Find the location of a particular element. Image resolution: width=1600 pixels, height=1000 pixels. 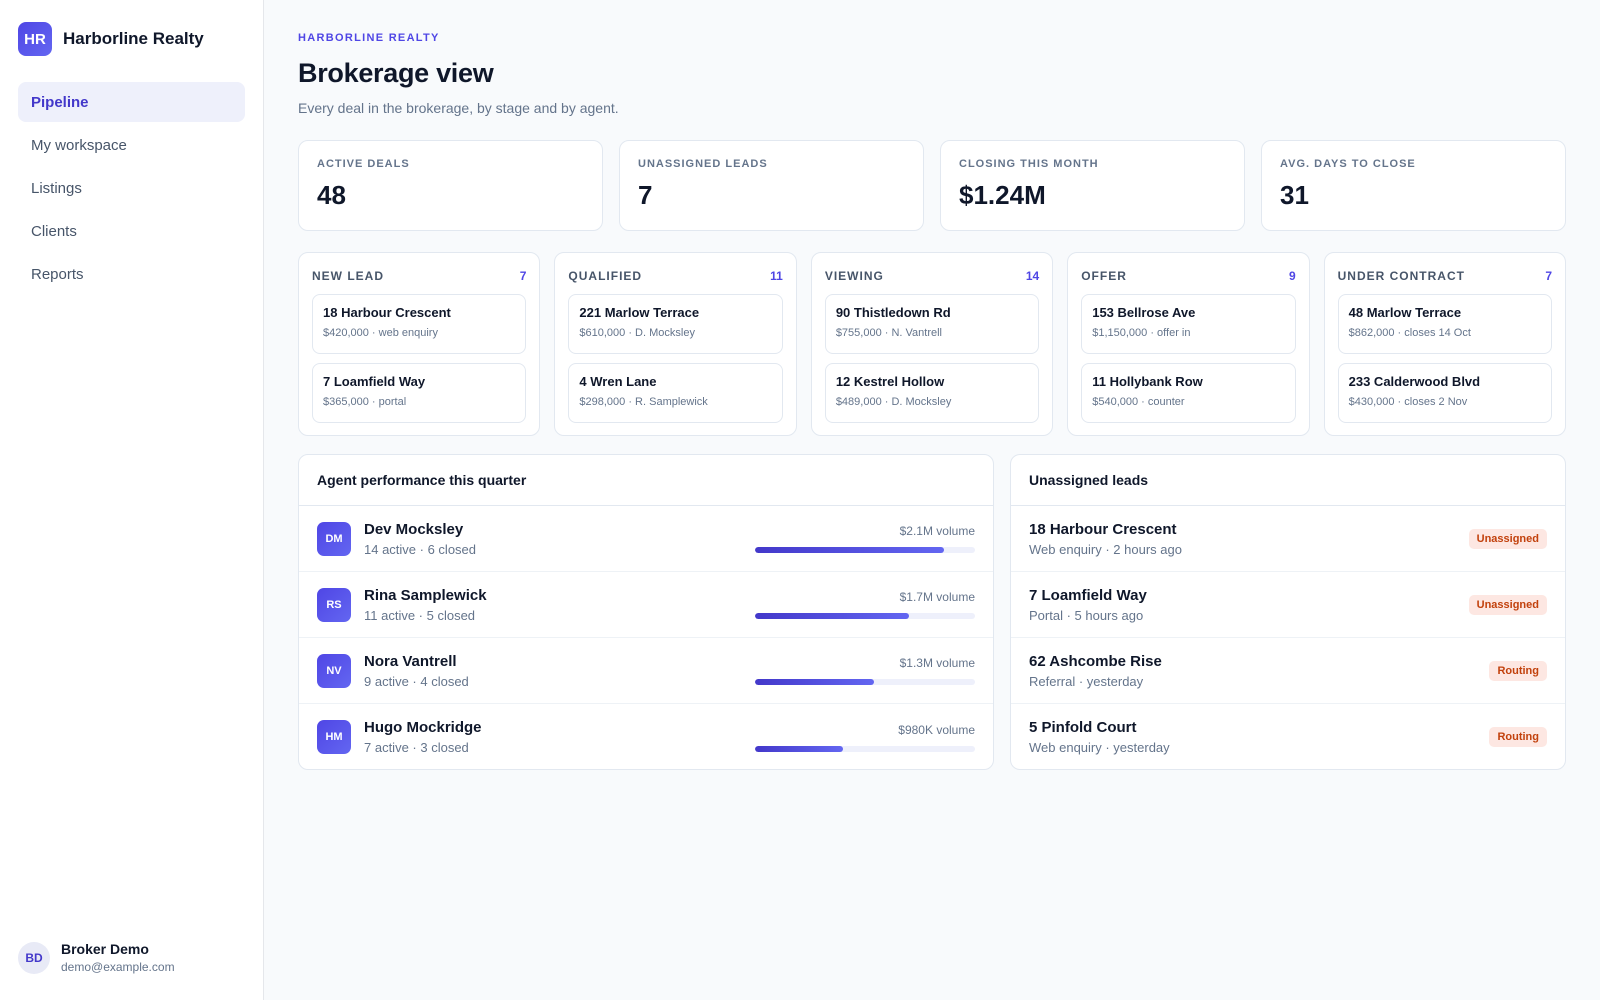

agent-name: Dev Mocksley is located at coordinates (414, 529).